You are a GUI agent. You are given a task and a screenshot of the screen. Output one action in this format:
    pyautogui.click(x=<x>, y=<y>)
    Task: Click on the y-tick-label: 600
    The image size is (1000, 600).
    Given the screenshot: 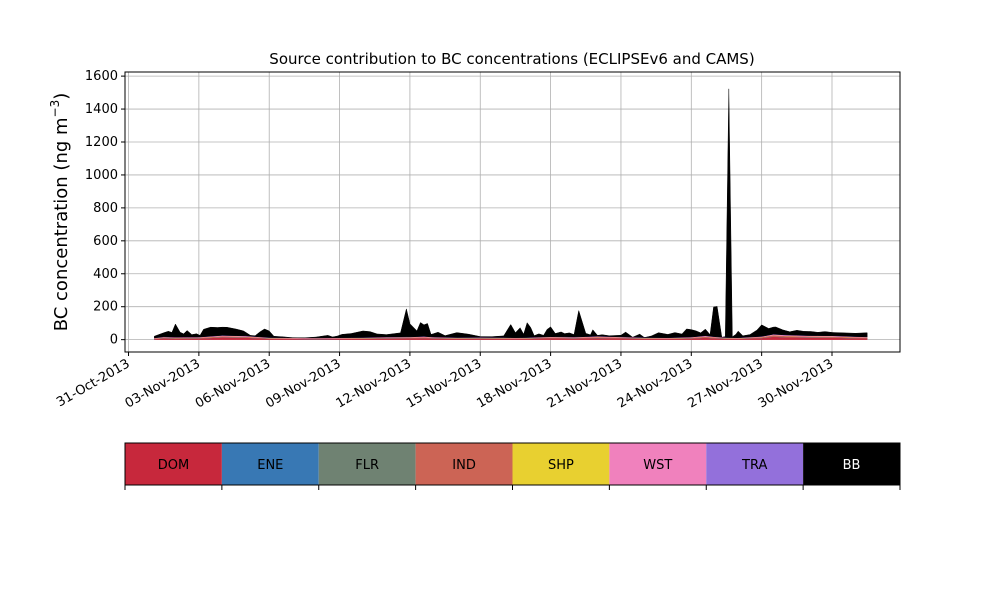 What is the action you would take?
    pyautogui.click(x=105, y=241)
    